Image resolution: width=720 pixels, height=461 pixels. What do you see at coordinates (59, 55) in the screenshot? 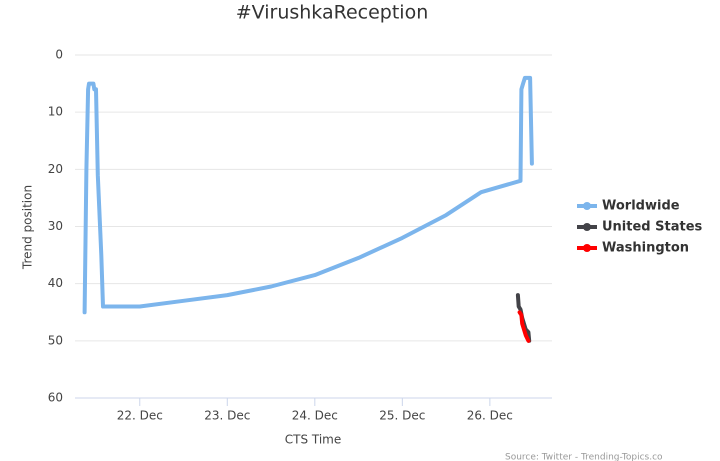
I see `y-tick-label: 0` at bounding box center [59, 55].